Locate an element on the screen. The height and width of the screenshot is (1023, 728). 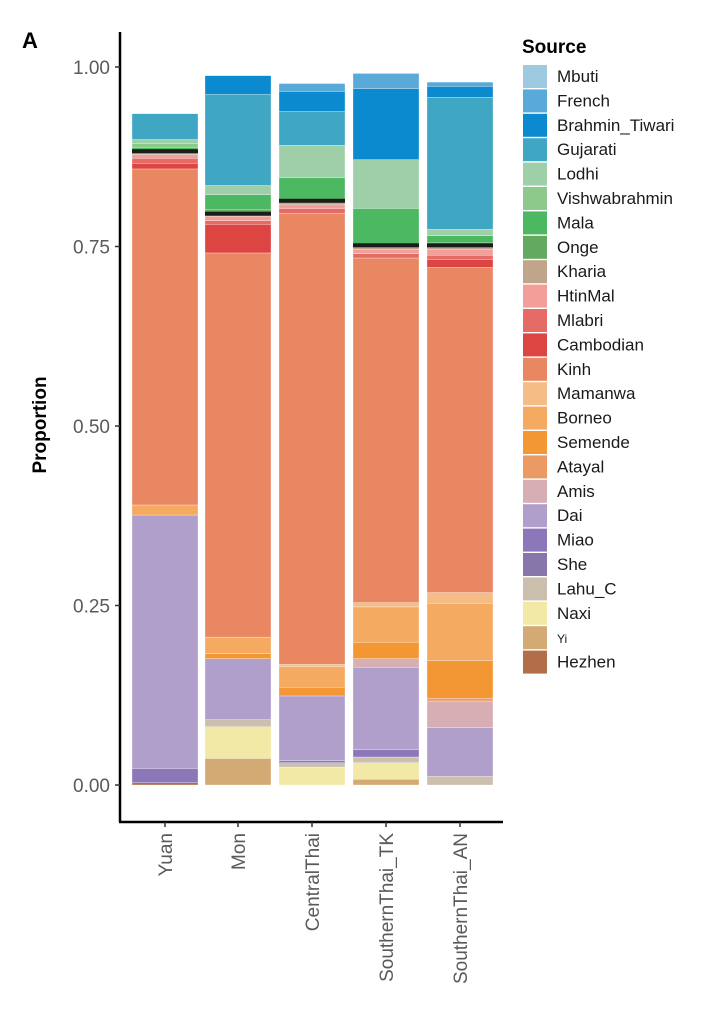
legend-item-Kharia: Kharia is located at coordinates (565, 272).